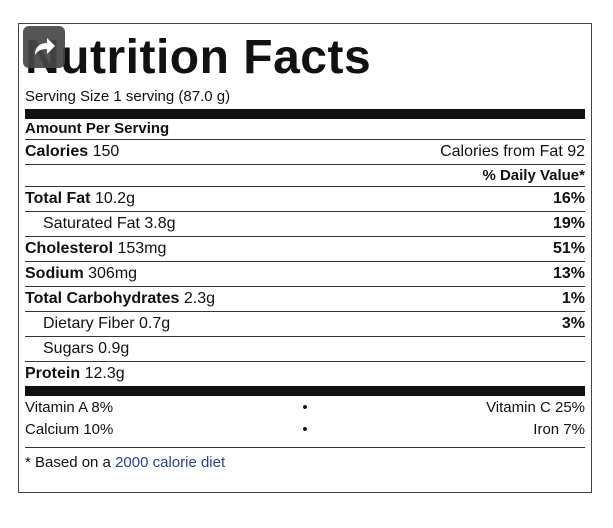 This screenshot has width=613, height=528. I want to click on vitamin-row: Calcium 10% • Iron 7%, so click(305, 429).